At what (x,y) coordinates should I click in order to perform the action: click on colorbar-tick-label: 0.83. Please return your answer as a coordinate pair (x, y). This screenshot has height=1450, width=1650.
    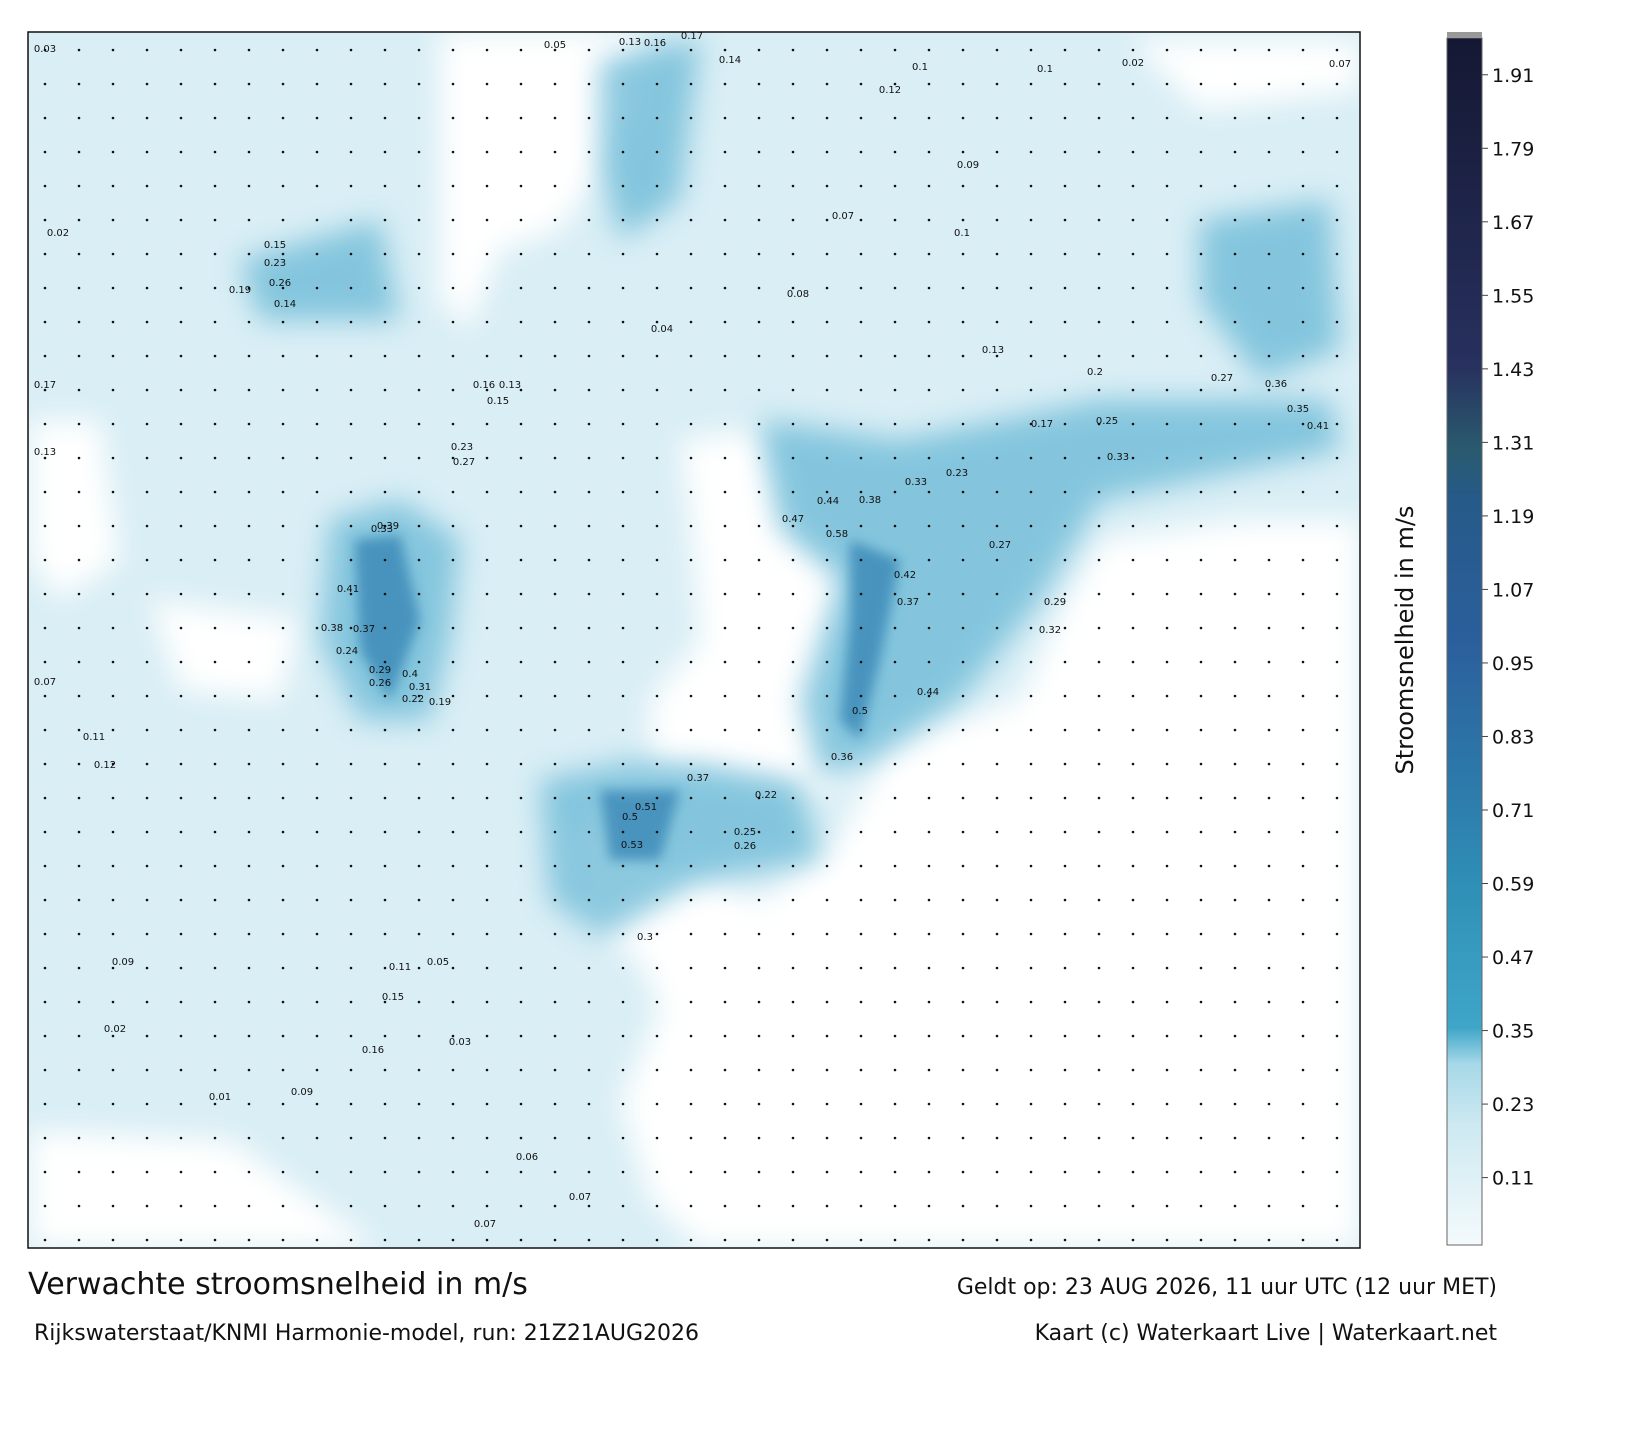
    Looking at the image, I should click on (1513, 737).